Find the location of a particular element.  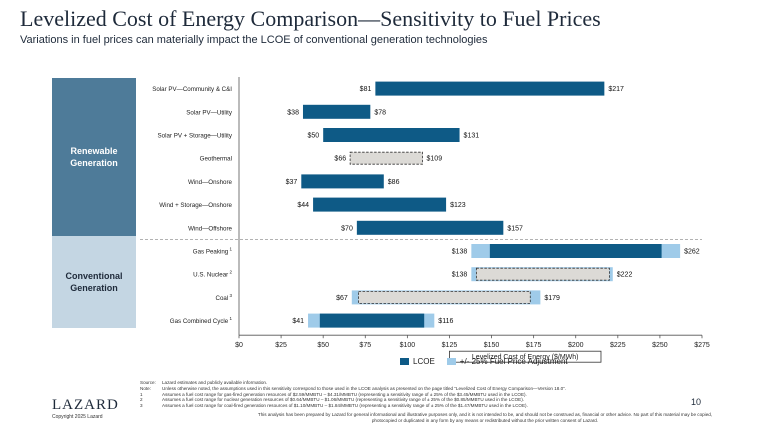

group-label-conventional: Conventional Generation is located at coordinates (94, 282).